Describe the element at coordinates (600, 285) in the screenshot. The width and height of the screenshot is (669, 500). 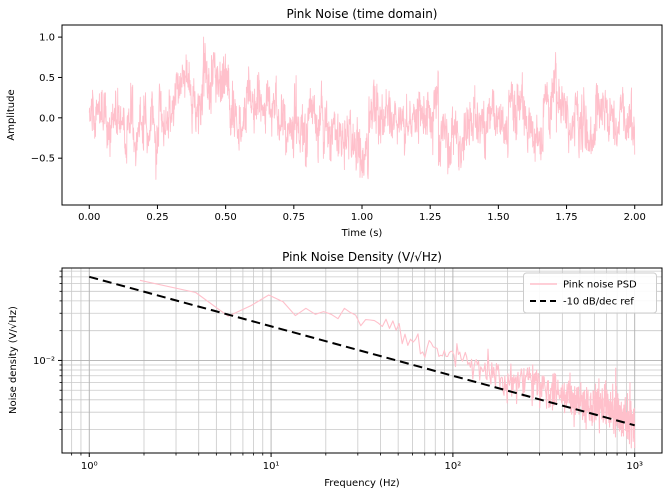
I see `legend-label-pink-psd: Pink noise PSD` at that location.